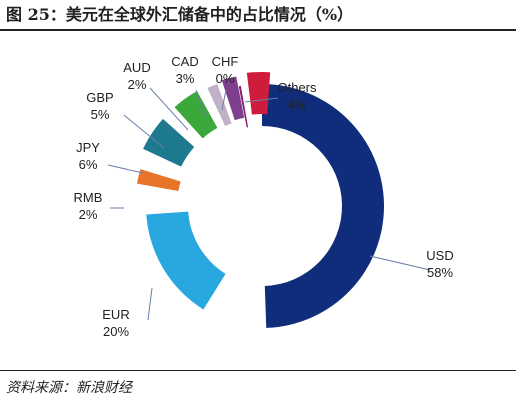  Describe the element at coordinates (115, 314) in the screenshot. I see `label-name-eur: EUR` at that location.